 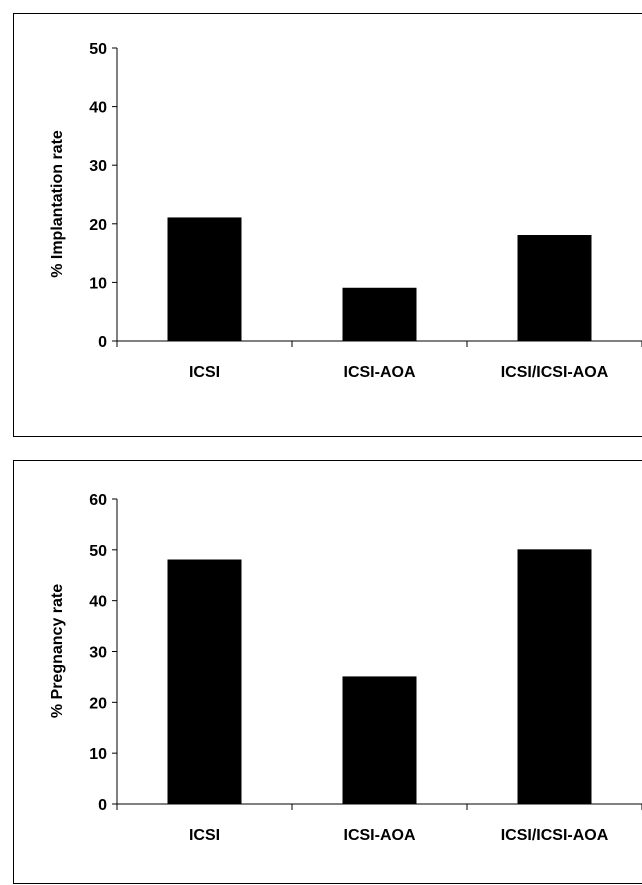 What do you see at coordinates (98, 500) in the screenshot?
I see `y-tick-label: 60` at bounding box center [98, 500].